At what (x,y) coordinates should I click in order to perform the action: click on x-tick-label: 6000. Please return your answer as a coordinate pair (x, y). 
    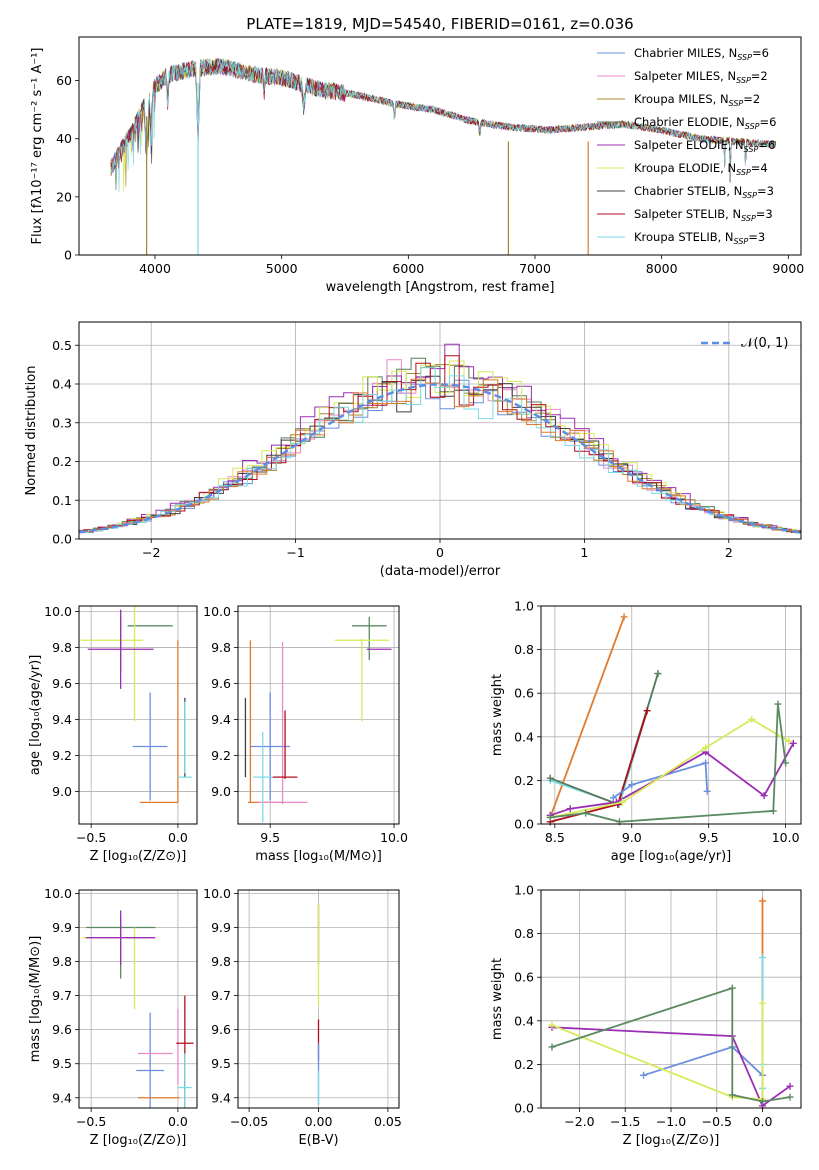
    Looking at the image, I should click on (408, 268).